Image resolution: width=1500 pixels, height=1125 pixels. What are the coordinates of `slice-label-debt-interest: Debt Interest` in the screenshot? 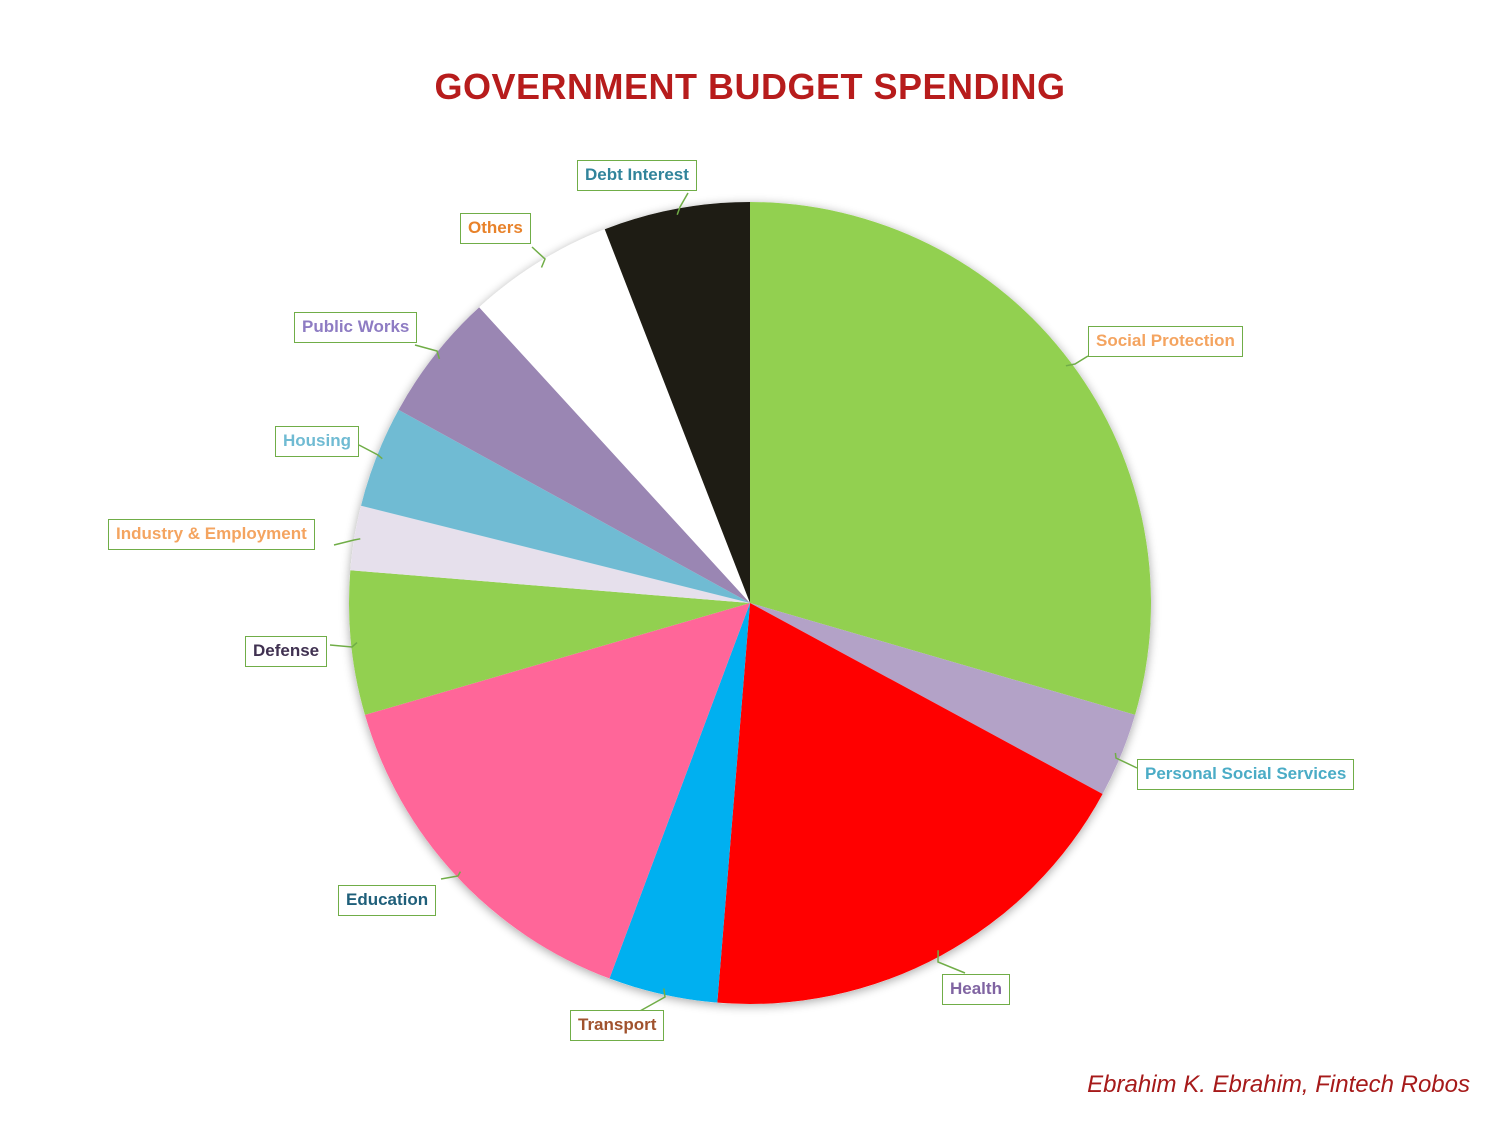 It's located at (637, 175).